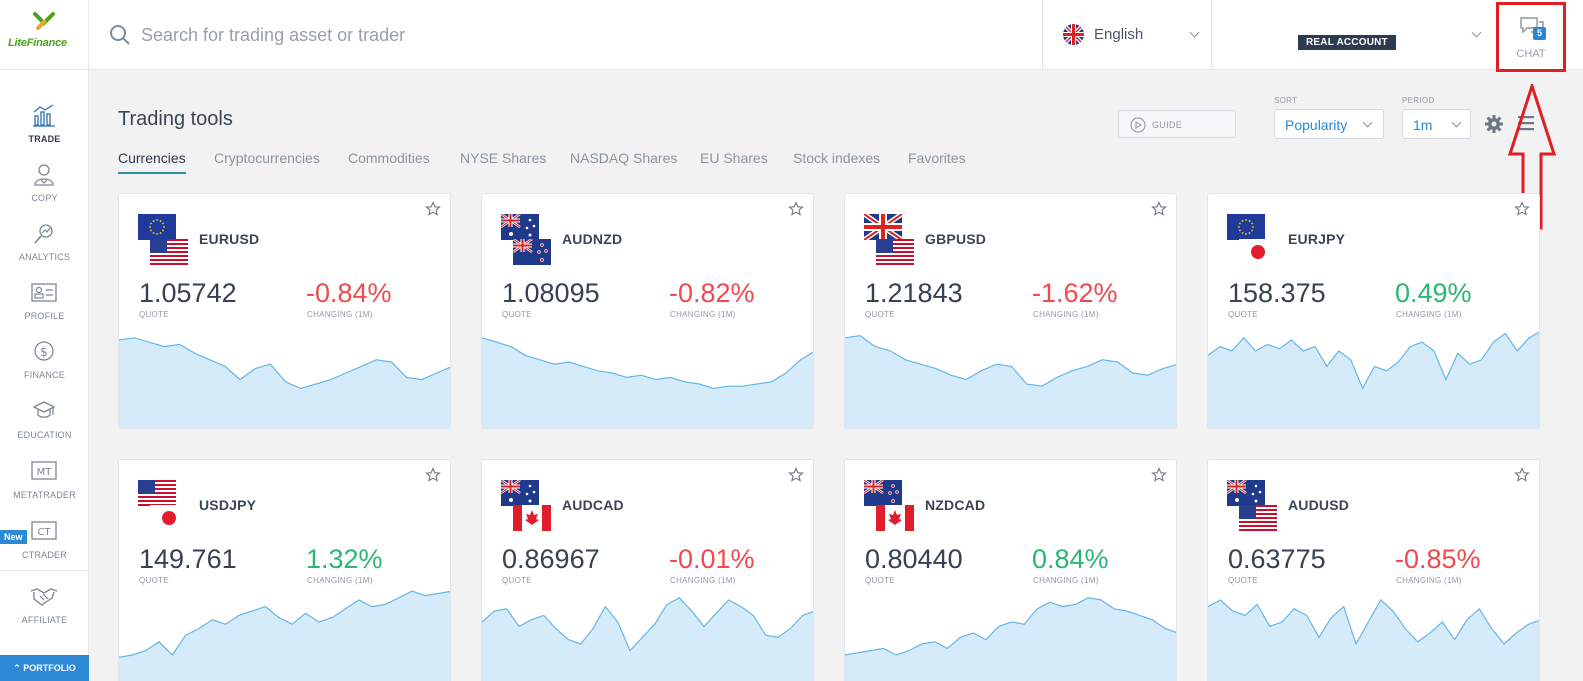 The width and height of the screenshot is (1583, 681). Describe the element at coordinates (1367, 122) in the screenshot. I see `chevron-down-icon` at that location.